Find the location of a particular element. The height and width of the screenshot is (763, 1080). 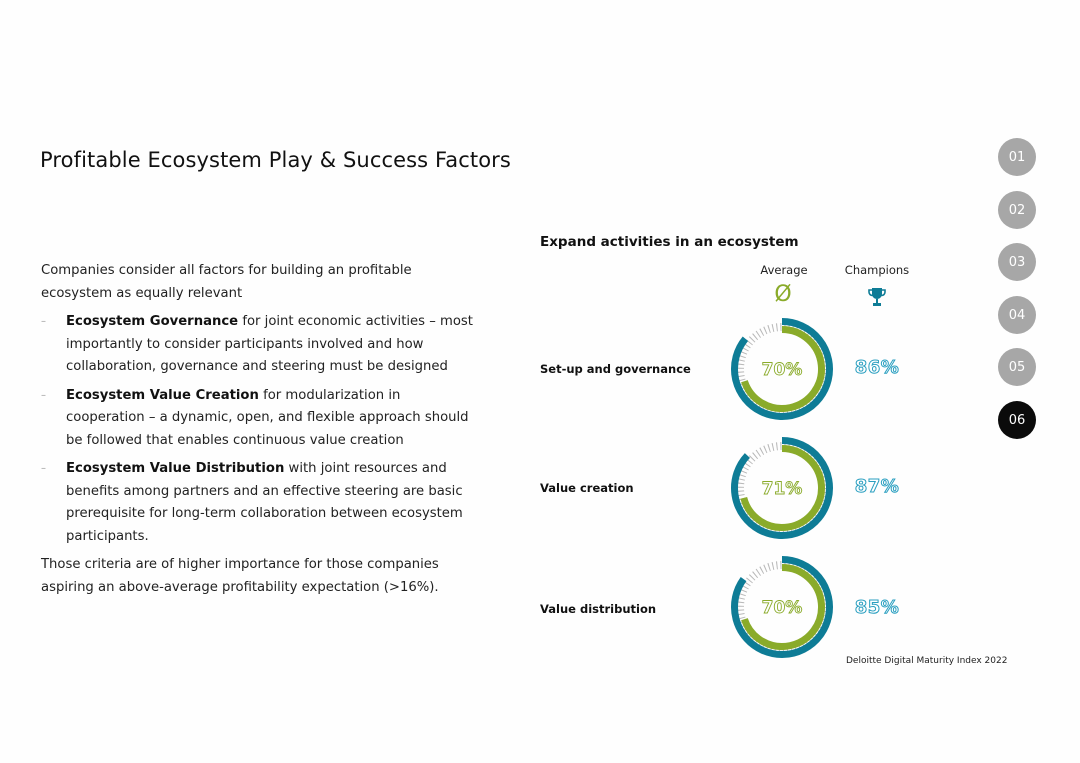

donut-chart-setup-governance: 70% is located at coordinates (782, 369).